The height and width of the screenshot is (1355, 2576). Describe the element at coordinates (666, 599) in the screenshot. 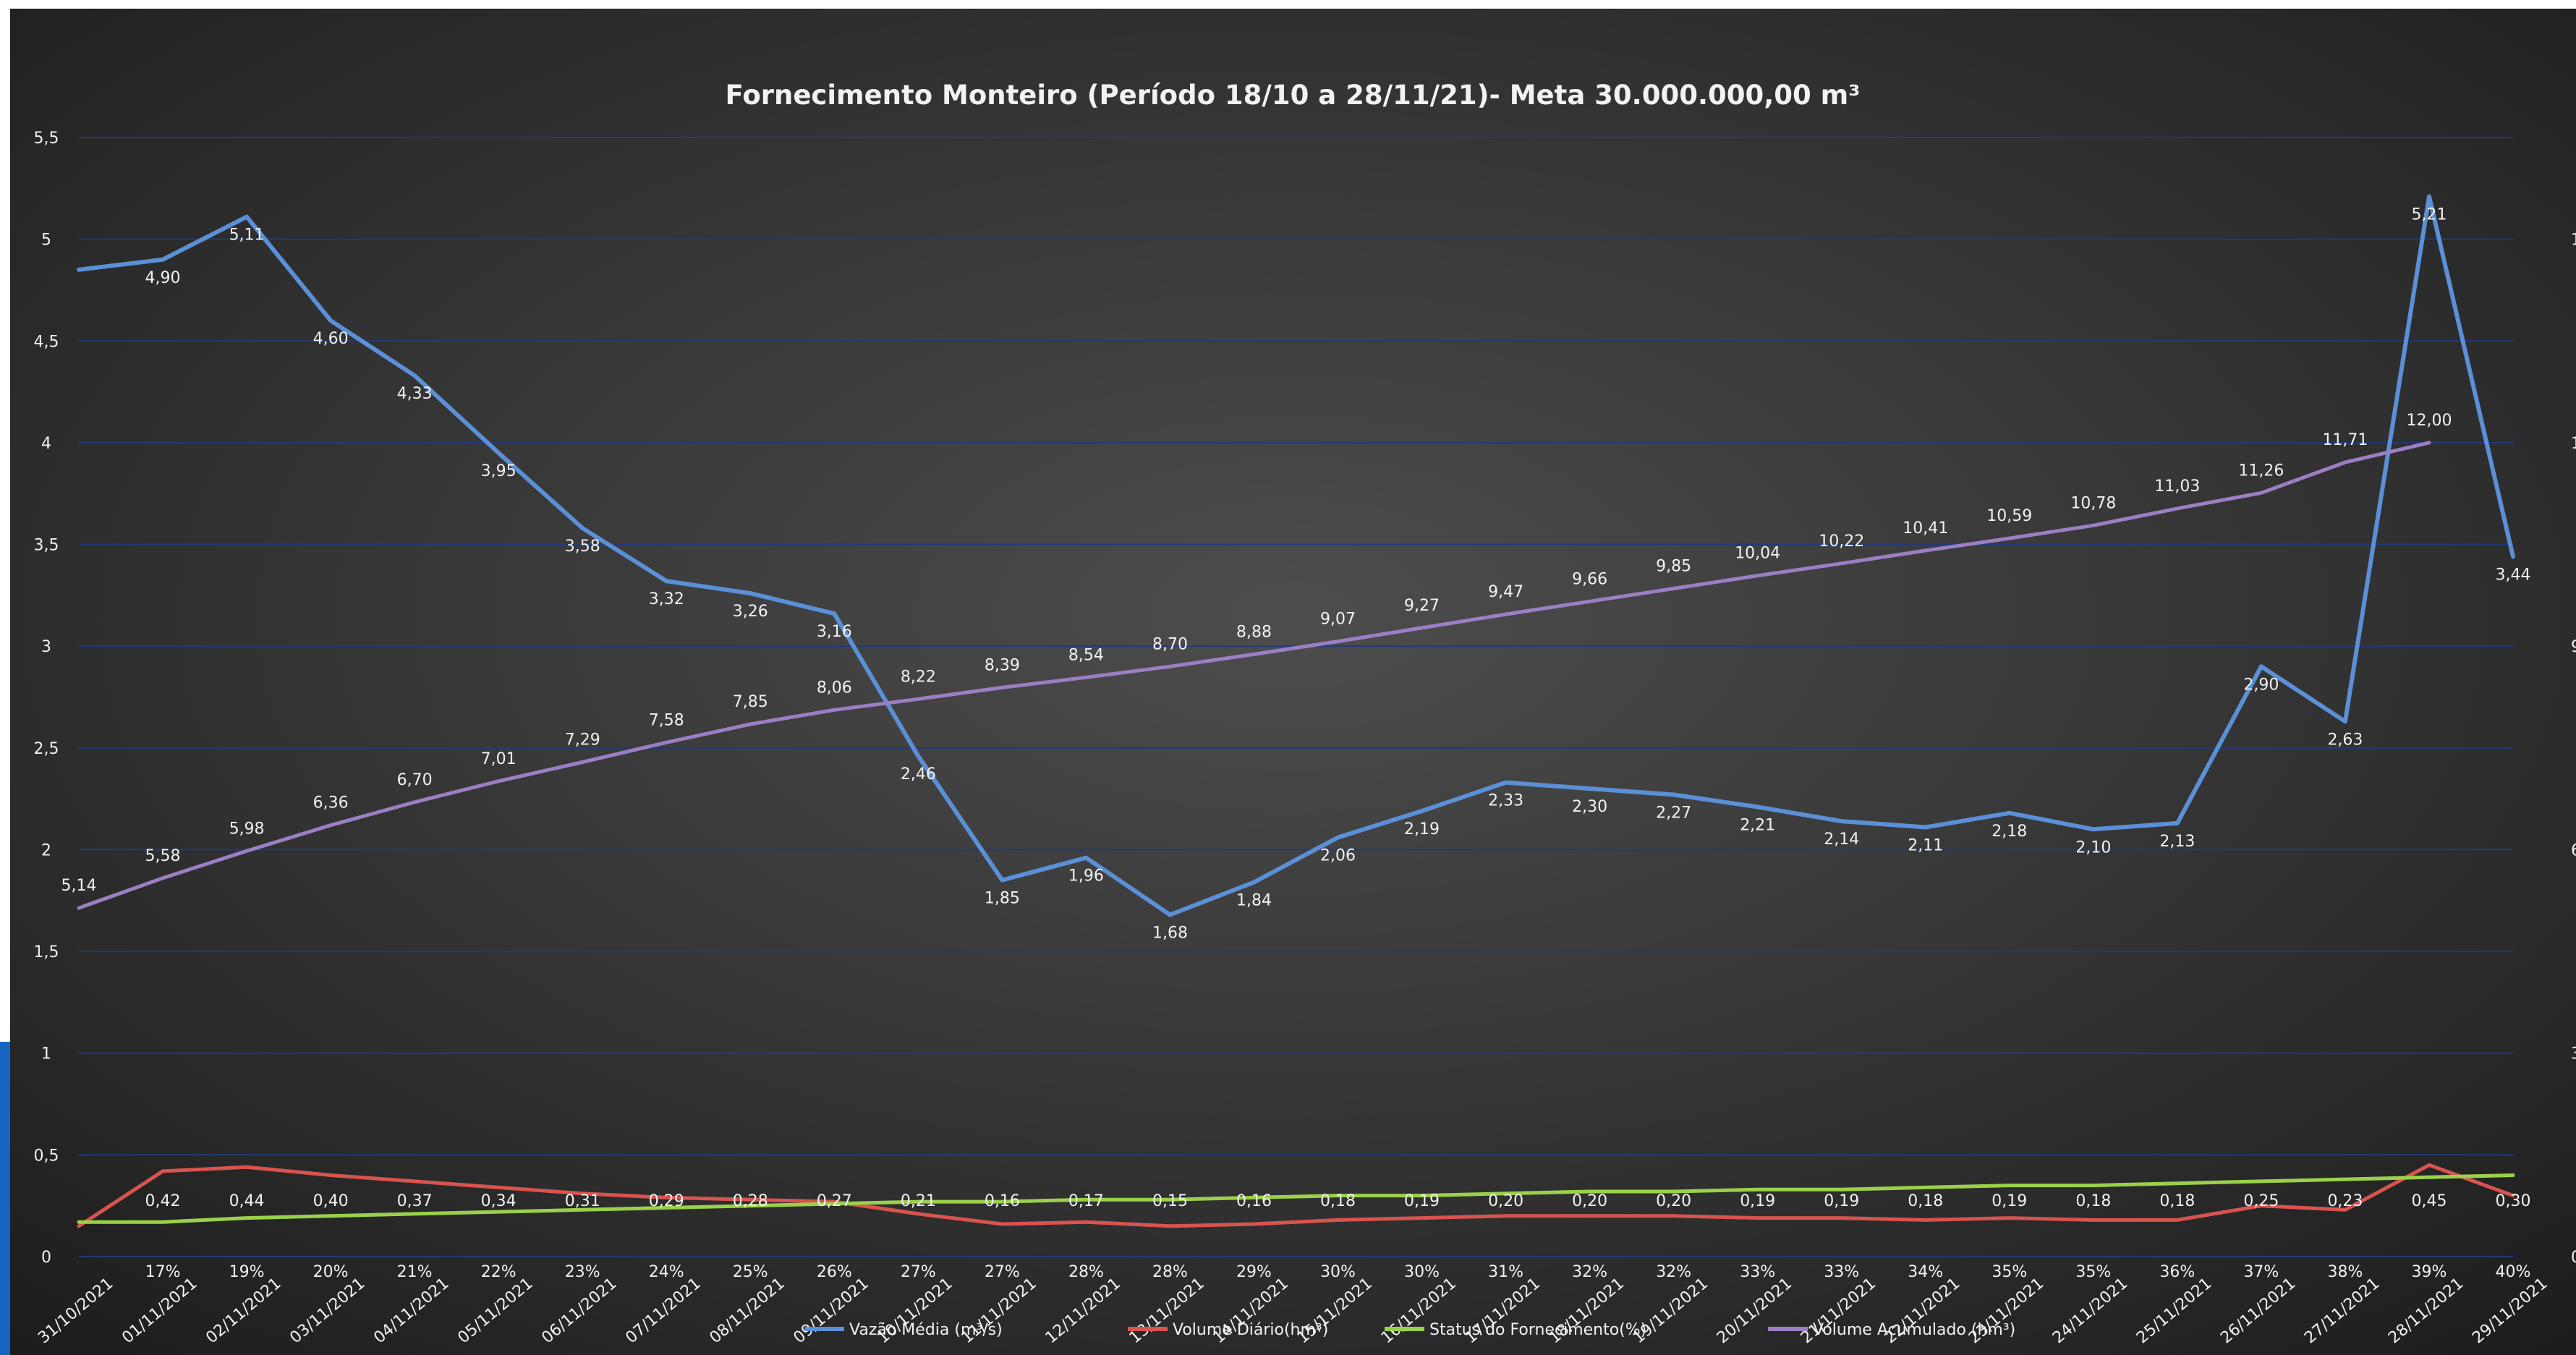

I see `data-label: 3,32` at that location.